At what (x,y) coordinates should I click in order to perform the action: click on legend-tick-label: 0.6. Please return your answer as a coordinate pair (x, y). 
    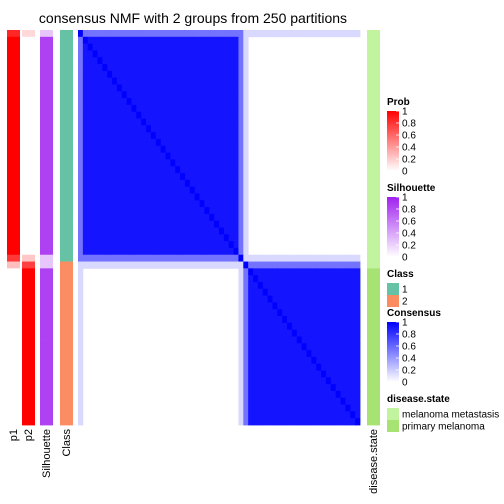
    Looking at the image, I should click on (409, 347).